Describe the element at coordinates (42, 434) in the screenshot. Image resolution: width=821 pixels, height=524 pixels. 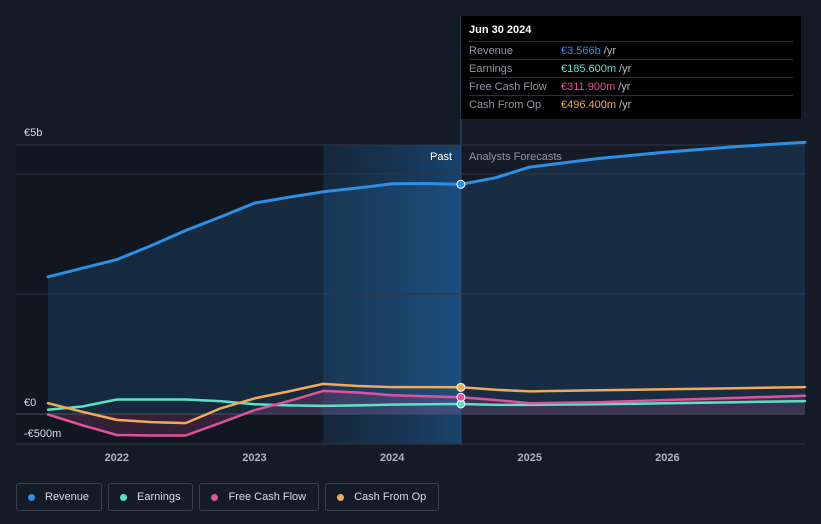
I see `y-label-bottom: -€500m` at that location.